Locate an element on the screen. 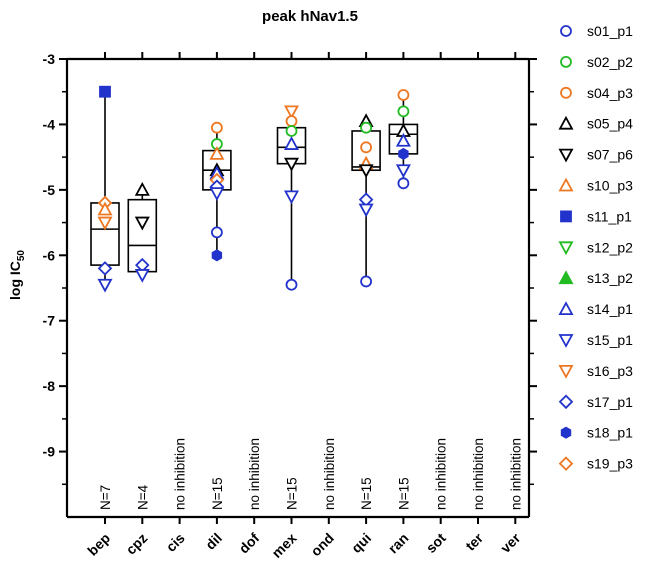 The width and height of the screenshot is (649, 570). legend-label-s04_p3: s04_p3 is located at coordinates (610, 93).